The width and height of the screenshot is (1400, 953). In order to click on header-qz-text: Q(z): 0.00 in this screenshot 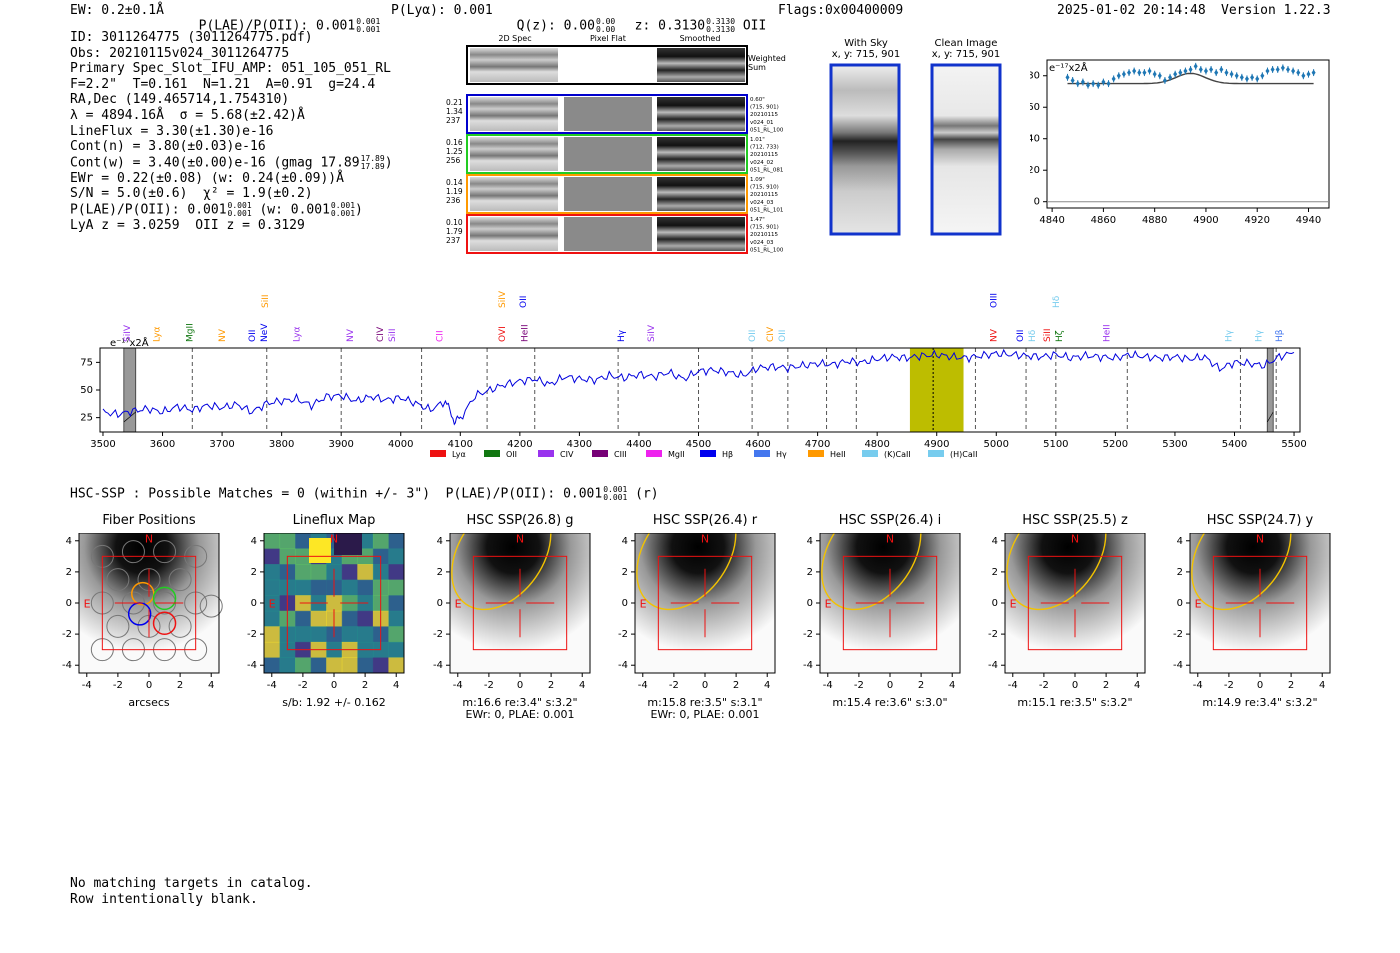, I will do `click(555, 26)`.